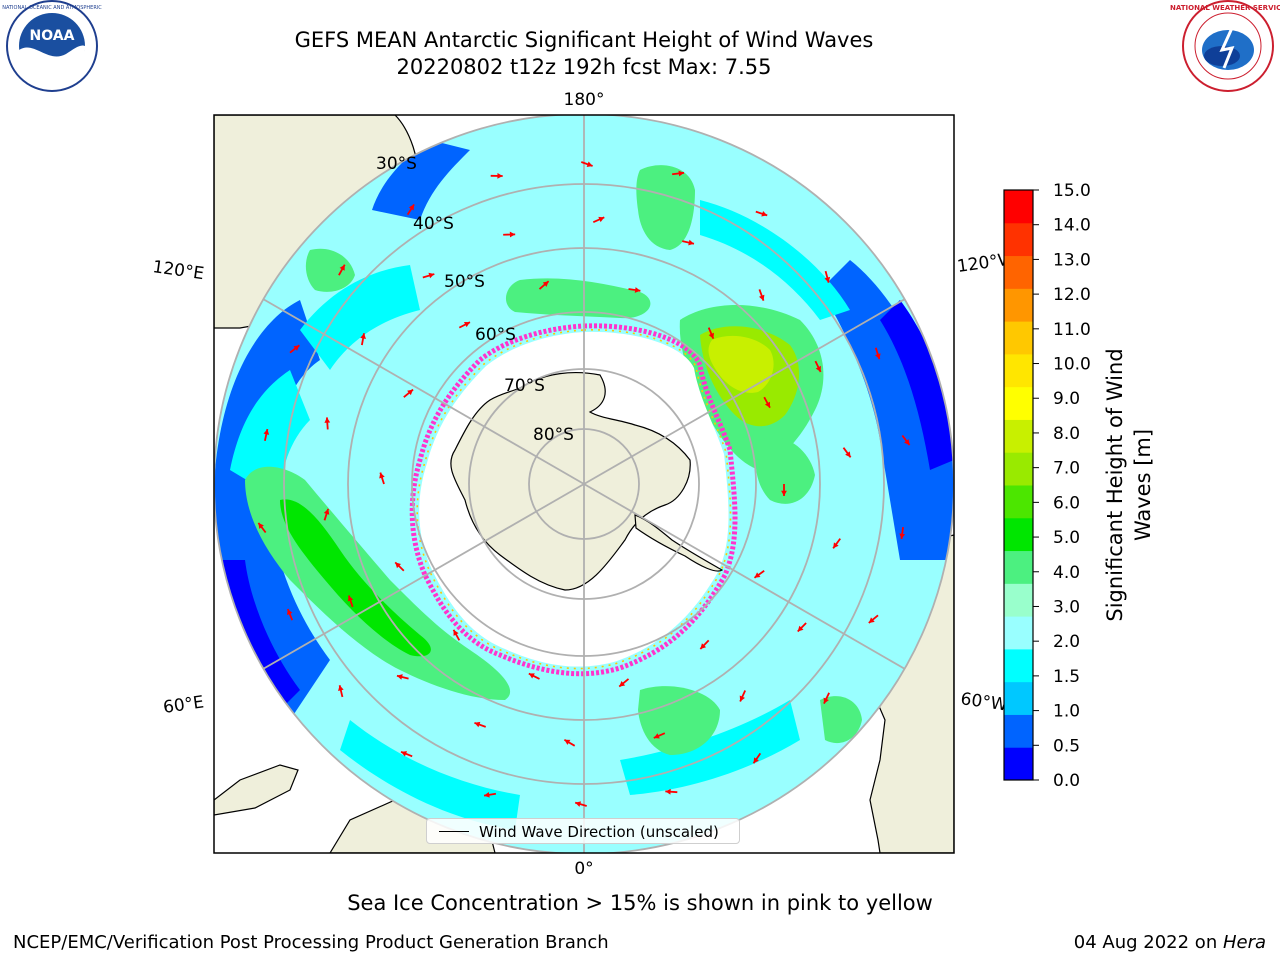  I want to click on lat-label-50s: 50°S, so click(464, 282).